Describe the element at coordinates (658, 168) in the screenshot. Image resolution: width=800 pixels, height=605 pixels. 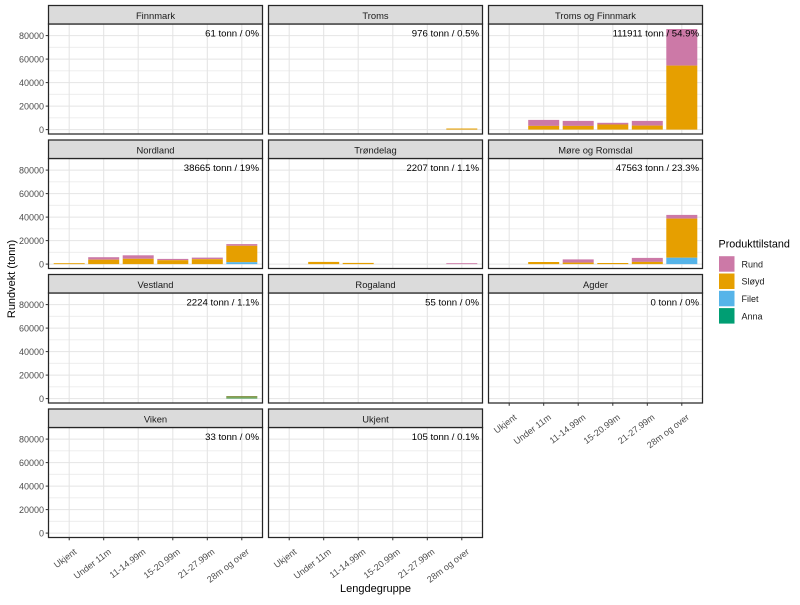
I see `svg-text: 47563 tonn / 23.3%` at that location.